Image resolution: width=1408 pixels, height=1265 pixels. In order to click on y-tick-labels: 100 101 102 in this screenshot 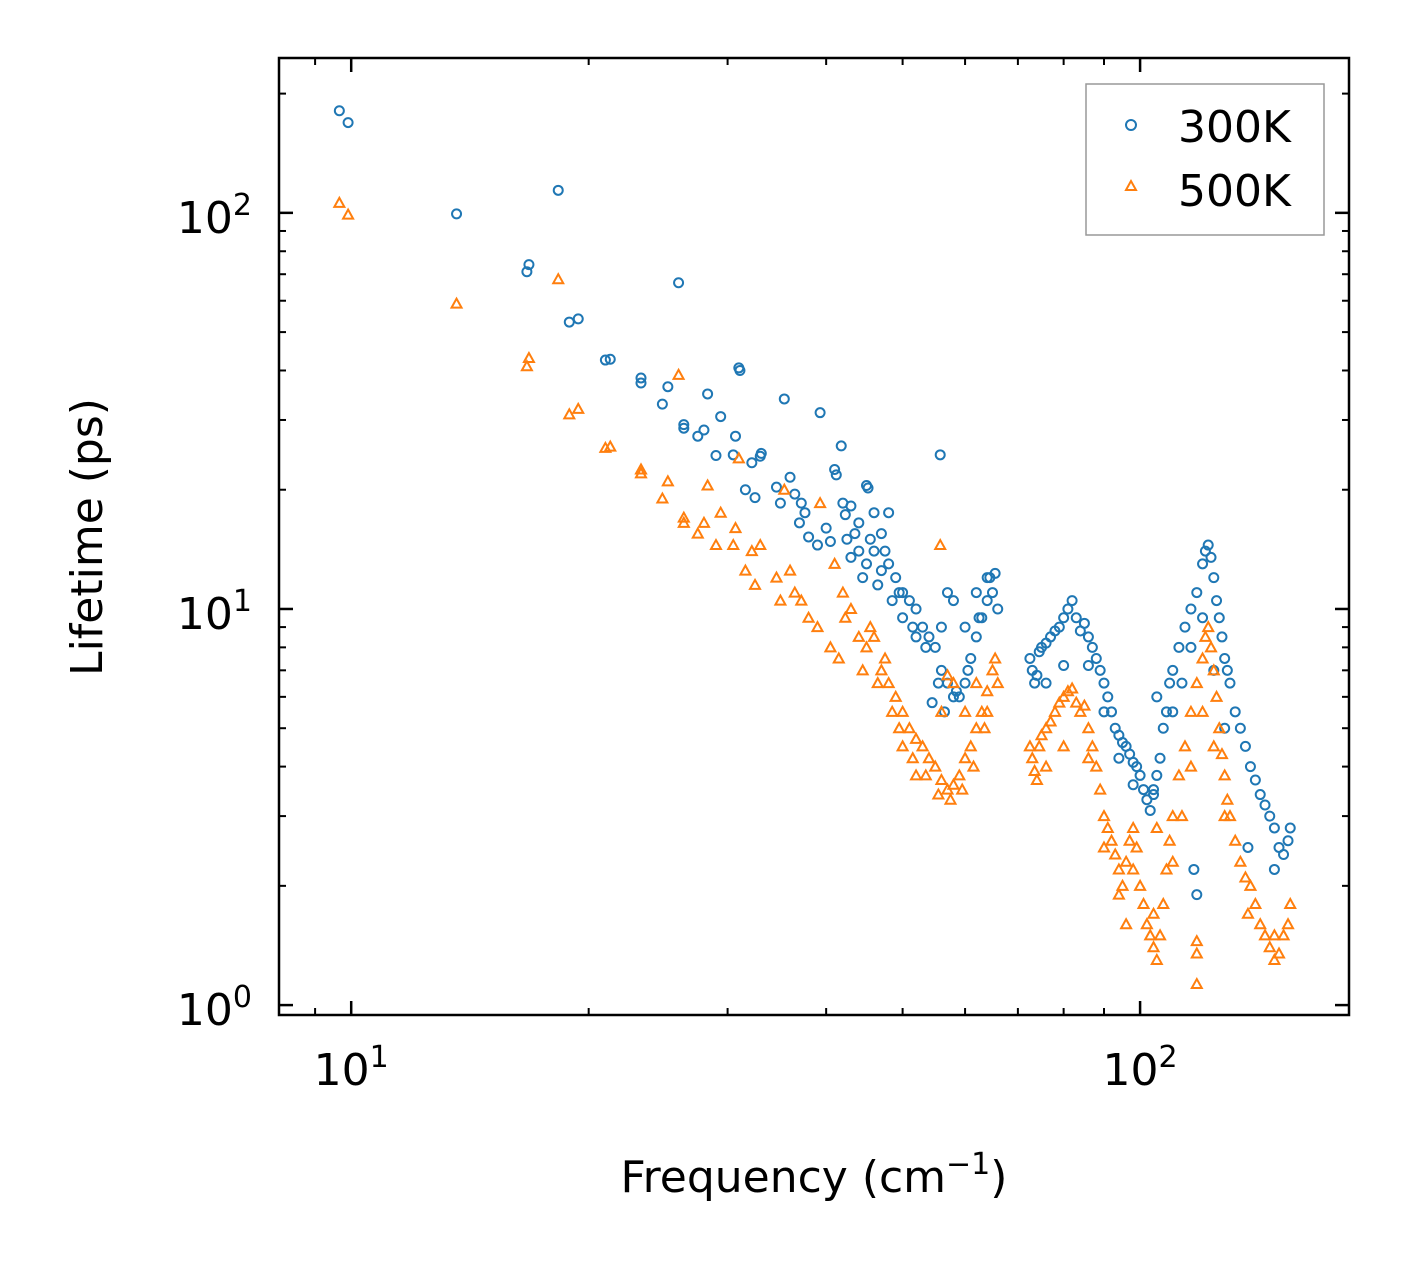, I will do `click(214, 612)`.